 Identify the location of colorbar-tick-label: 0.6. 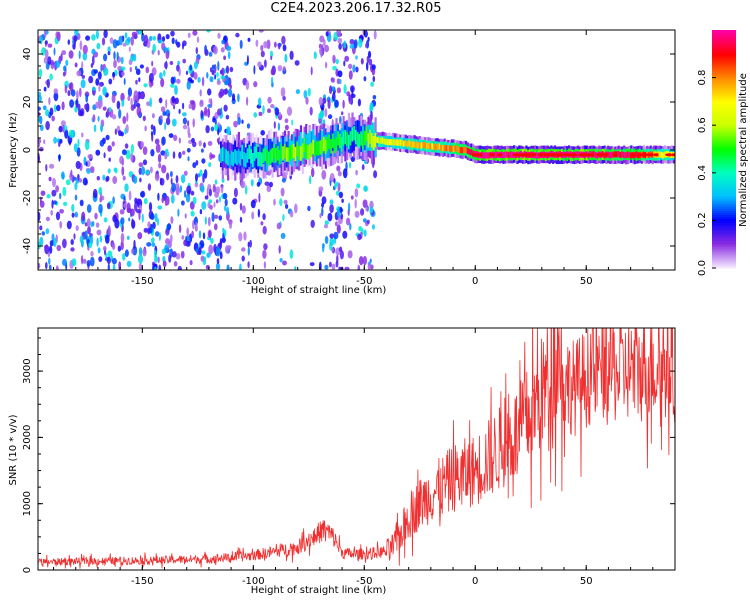
(702, 125).